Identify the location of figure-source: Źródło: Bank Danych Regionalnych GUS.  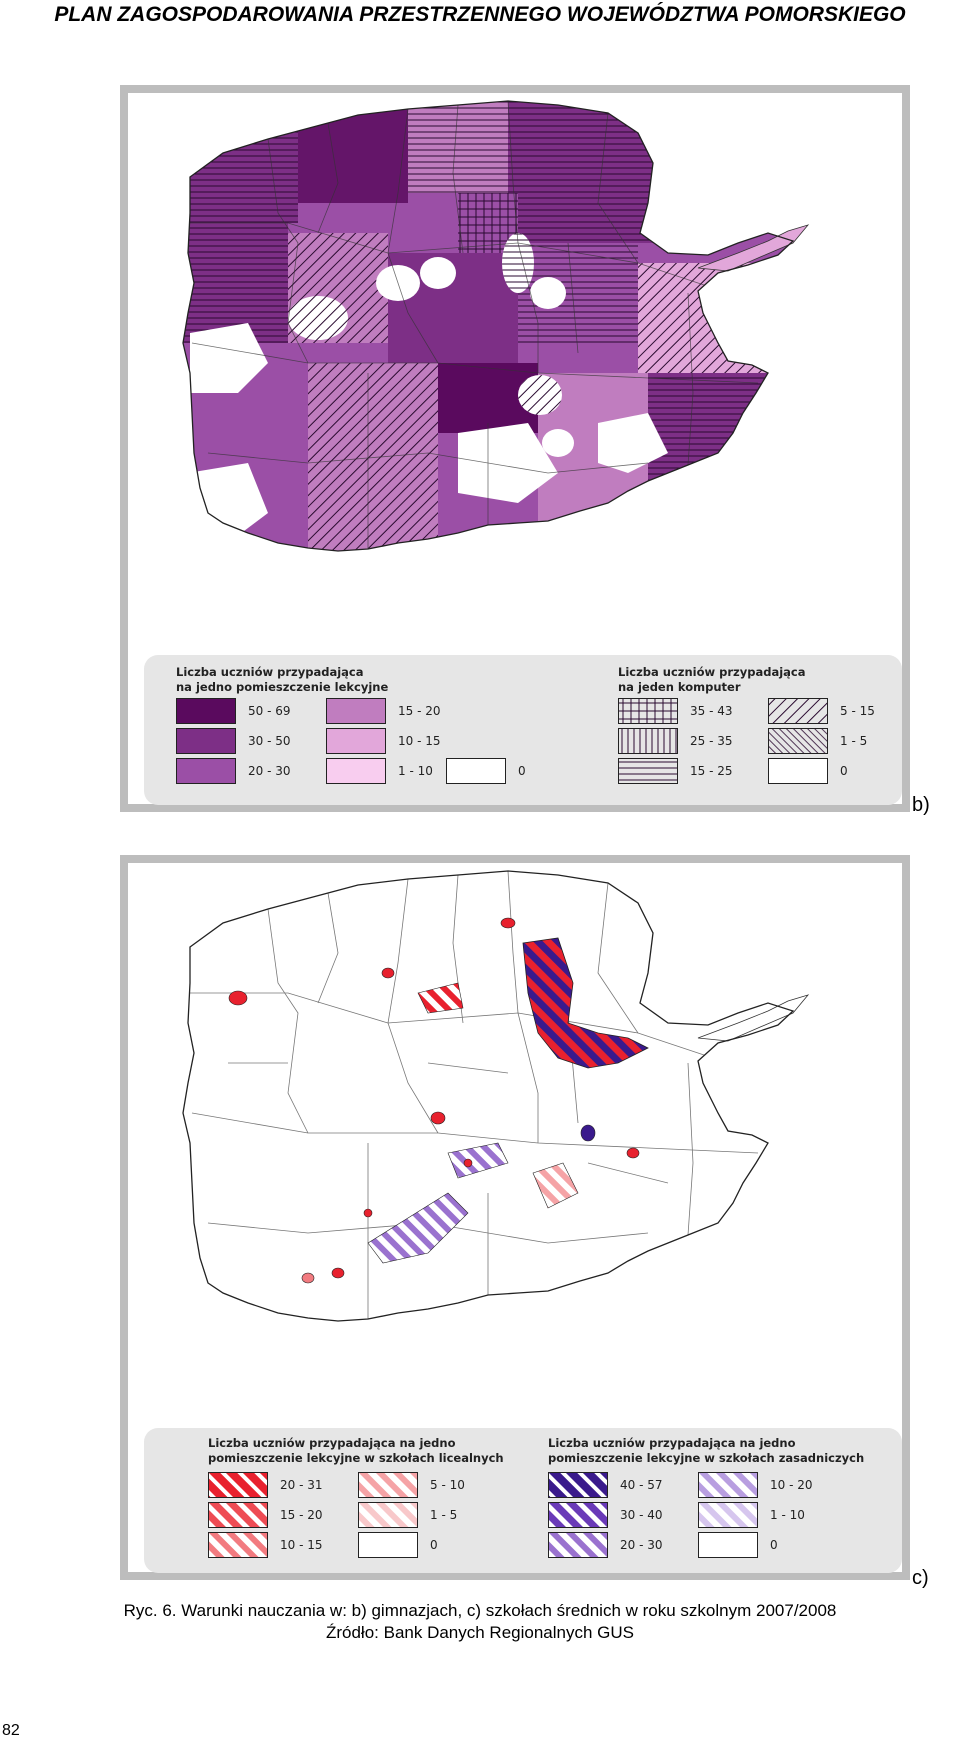
(480, 1632).